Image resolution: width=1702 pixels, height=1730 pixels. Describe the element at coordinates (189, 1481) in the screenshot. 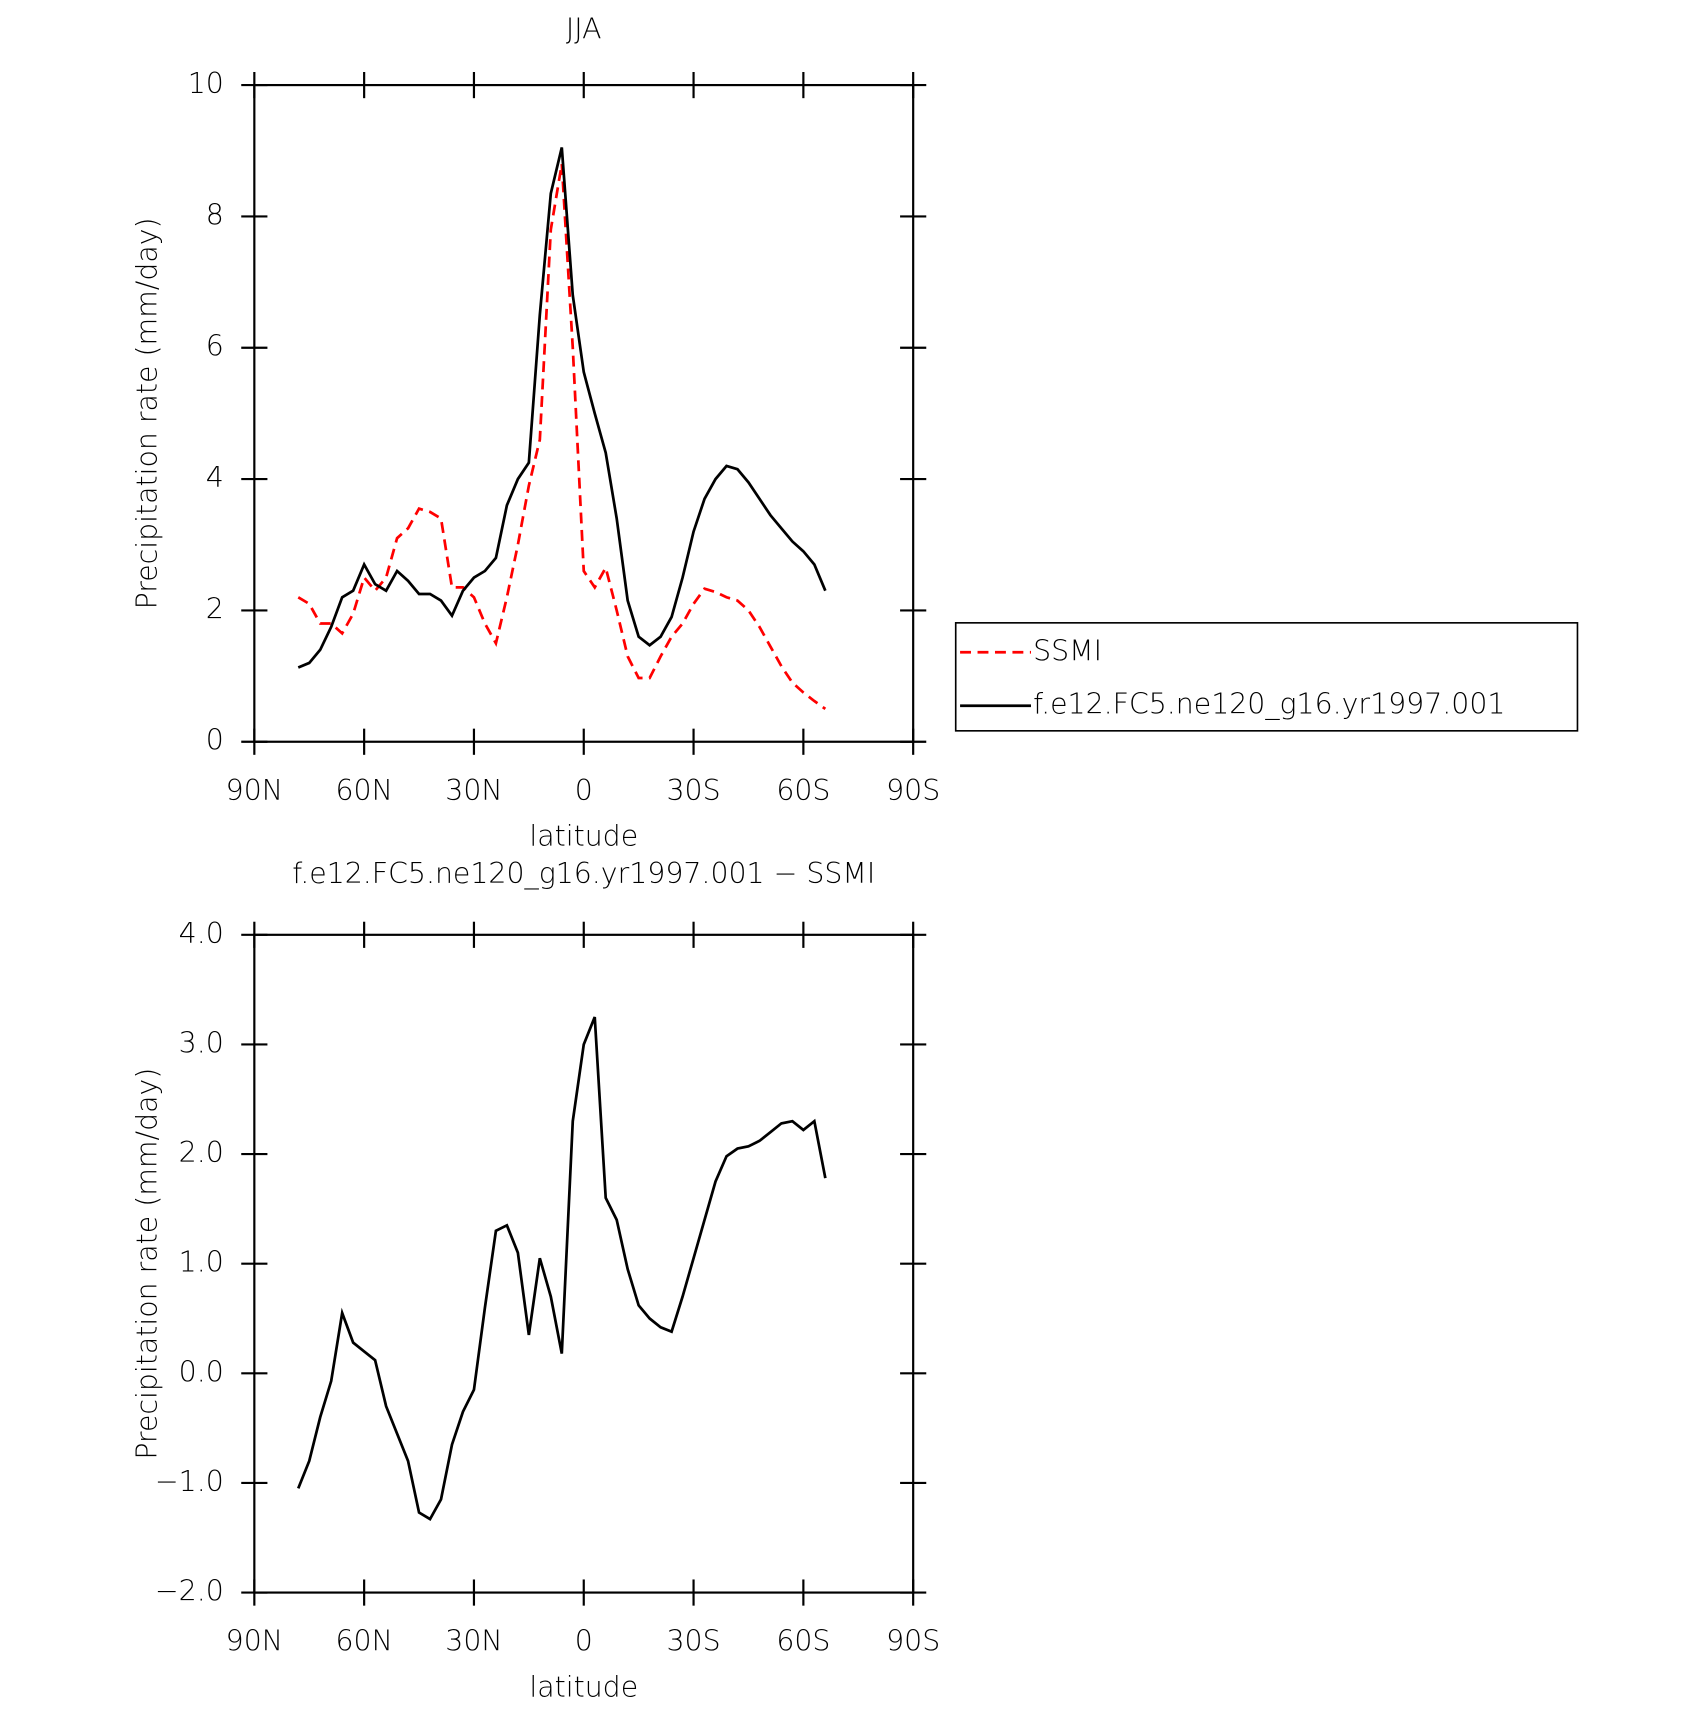

I see `y-tick-label: −1.0` at that location.